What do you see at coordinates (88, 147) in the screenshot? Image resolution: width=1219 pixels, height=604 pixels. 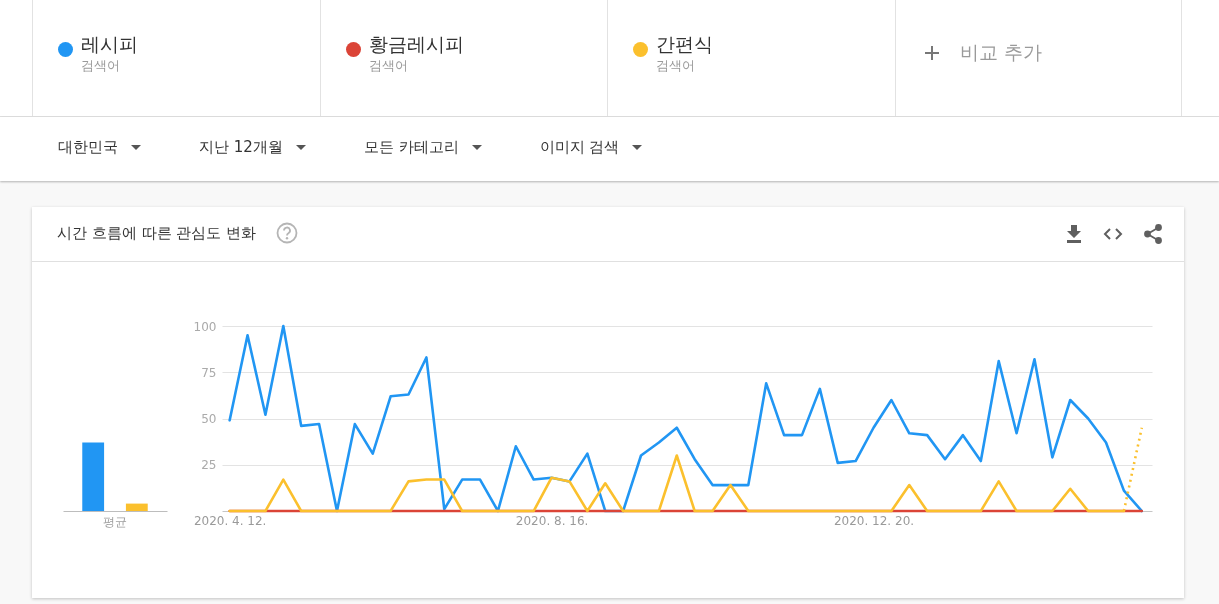 I see `text: 대한민국` at bounding box center [88, 147].